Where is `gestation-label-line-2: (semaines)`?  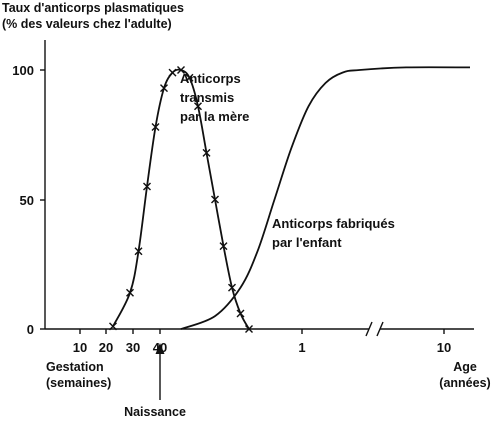 gestation-label-line-2: (semaines) is located at coordinates (78, 383).